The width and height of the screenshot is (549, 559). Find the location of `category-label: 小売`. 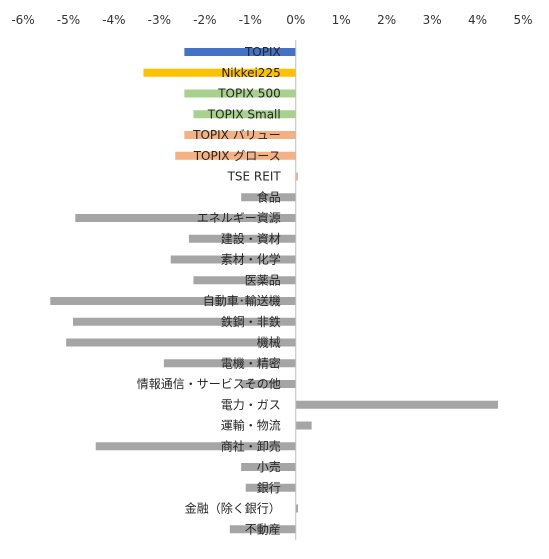

category-label: 小売 is located at coordinates (269, 466).